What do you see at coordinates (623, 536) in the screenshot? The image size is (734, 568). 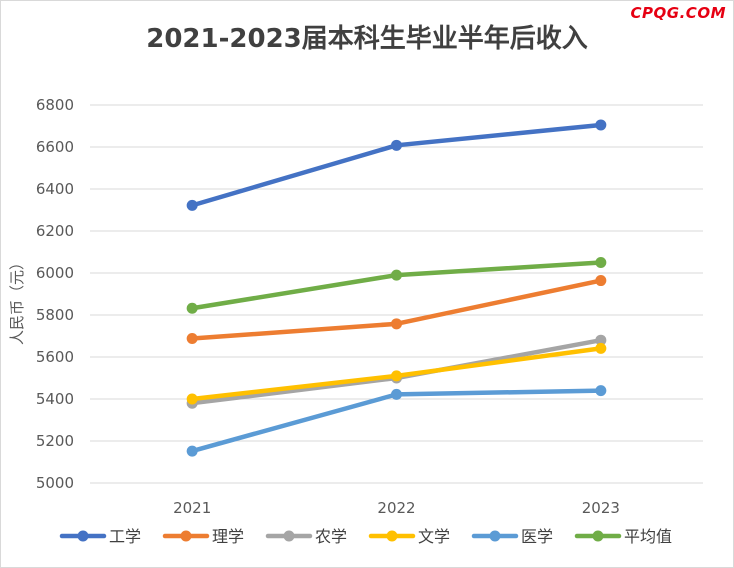 I see `legend-item: 平均值` at bounding box center [623, 536].